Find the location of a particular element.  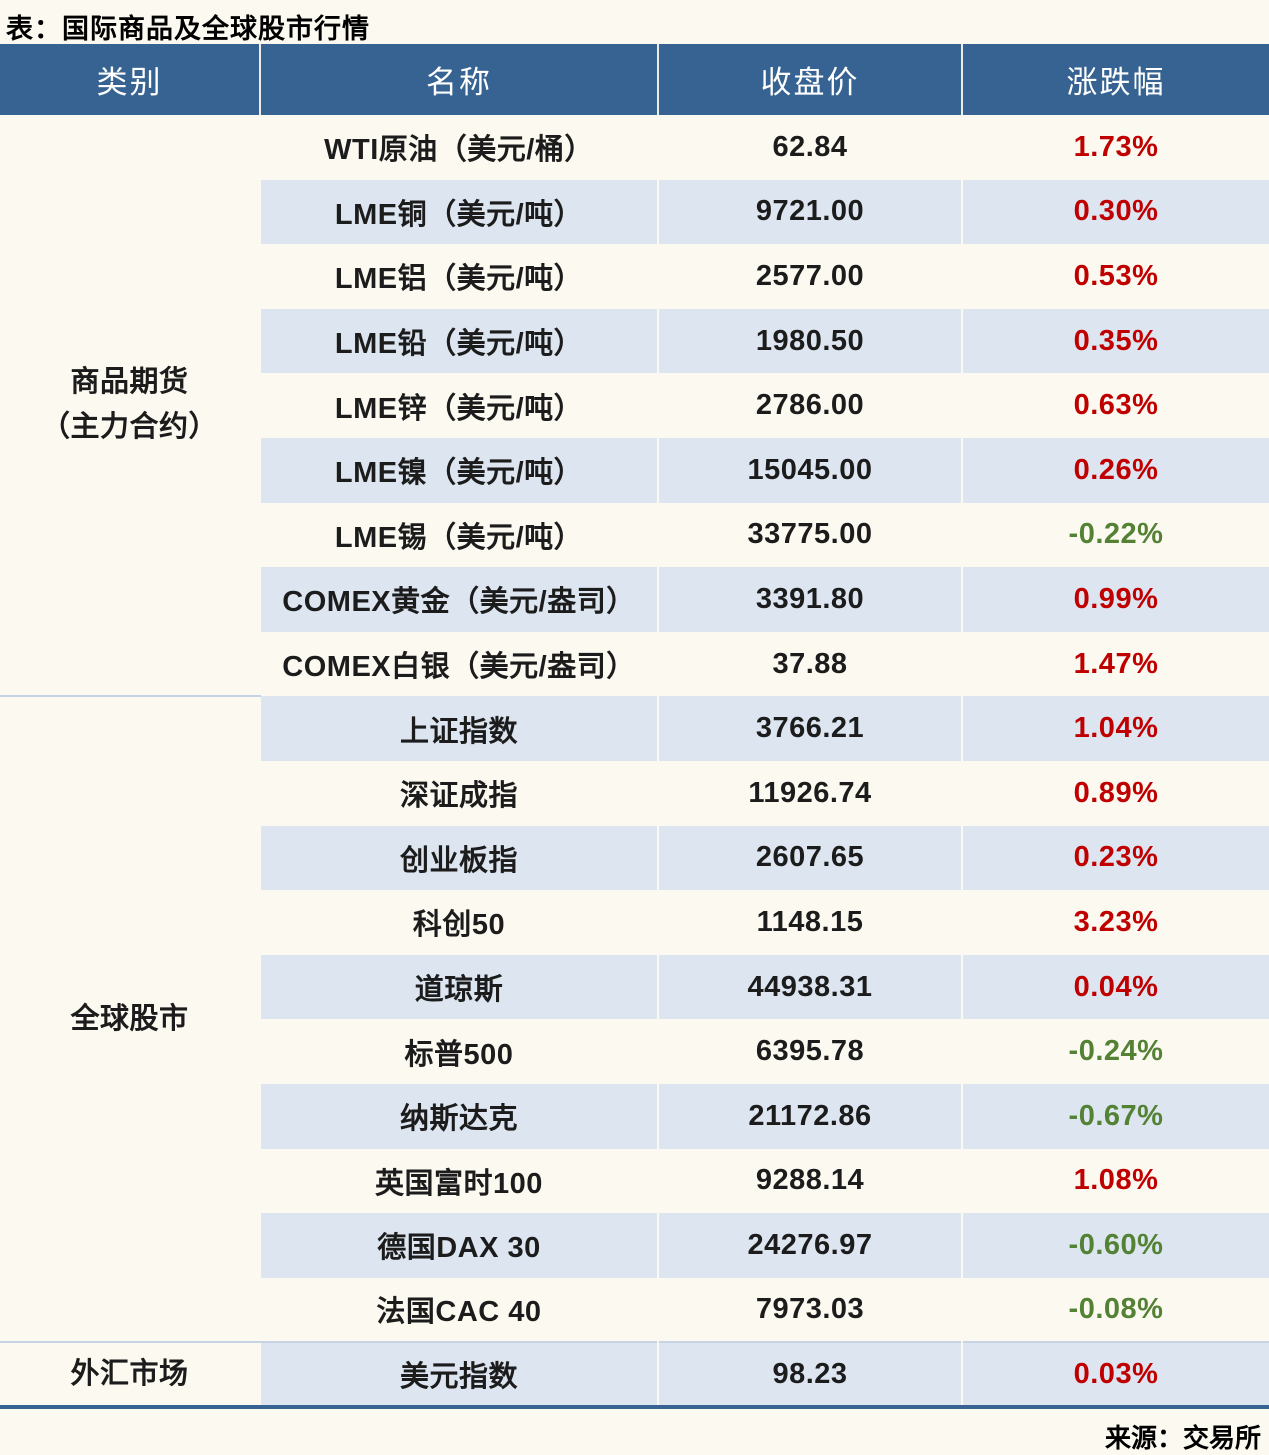

table-row: 外汇市场 美元指数 98.23 0.03% is located at coordinates (634, 1374).